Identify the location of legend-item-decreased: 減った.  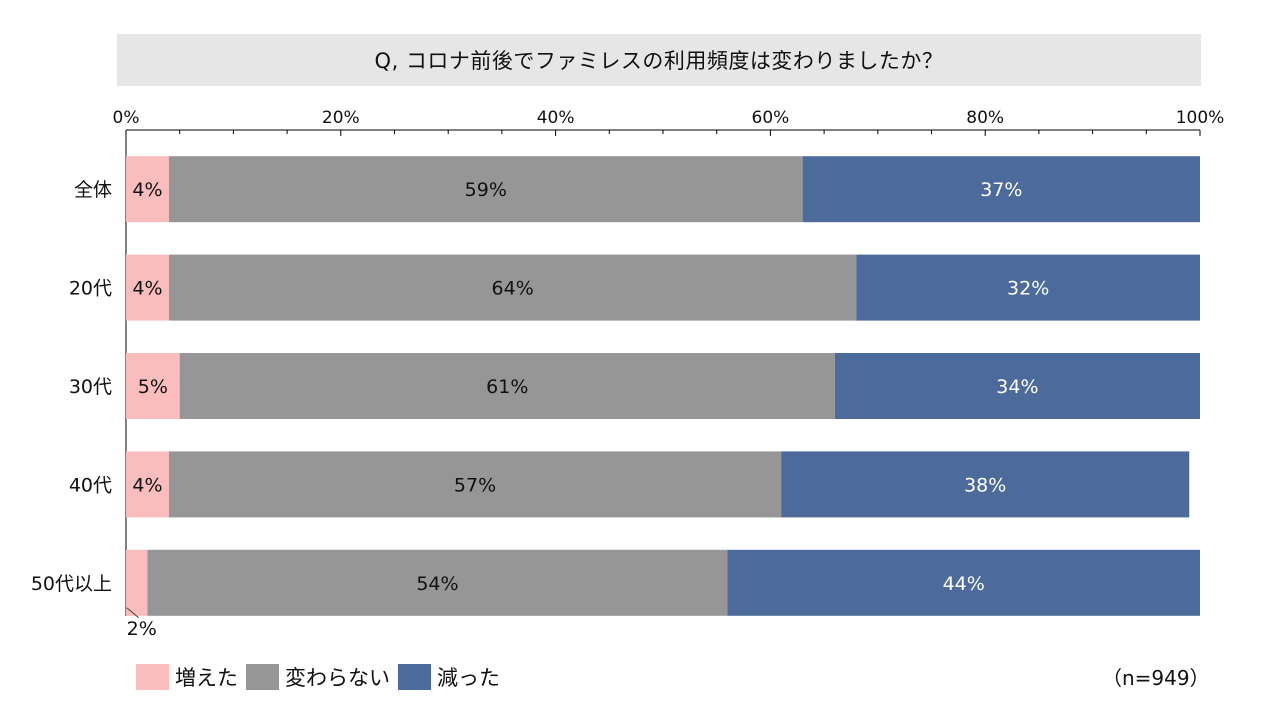
(449, 677).